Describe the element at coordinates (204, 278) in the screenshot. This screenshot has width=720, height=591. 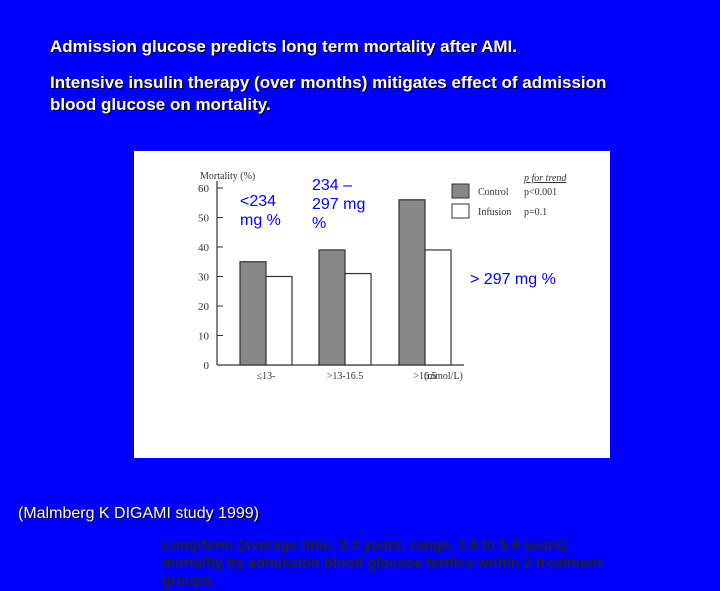
I see `y-tick-label-3: 30` at that location.